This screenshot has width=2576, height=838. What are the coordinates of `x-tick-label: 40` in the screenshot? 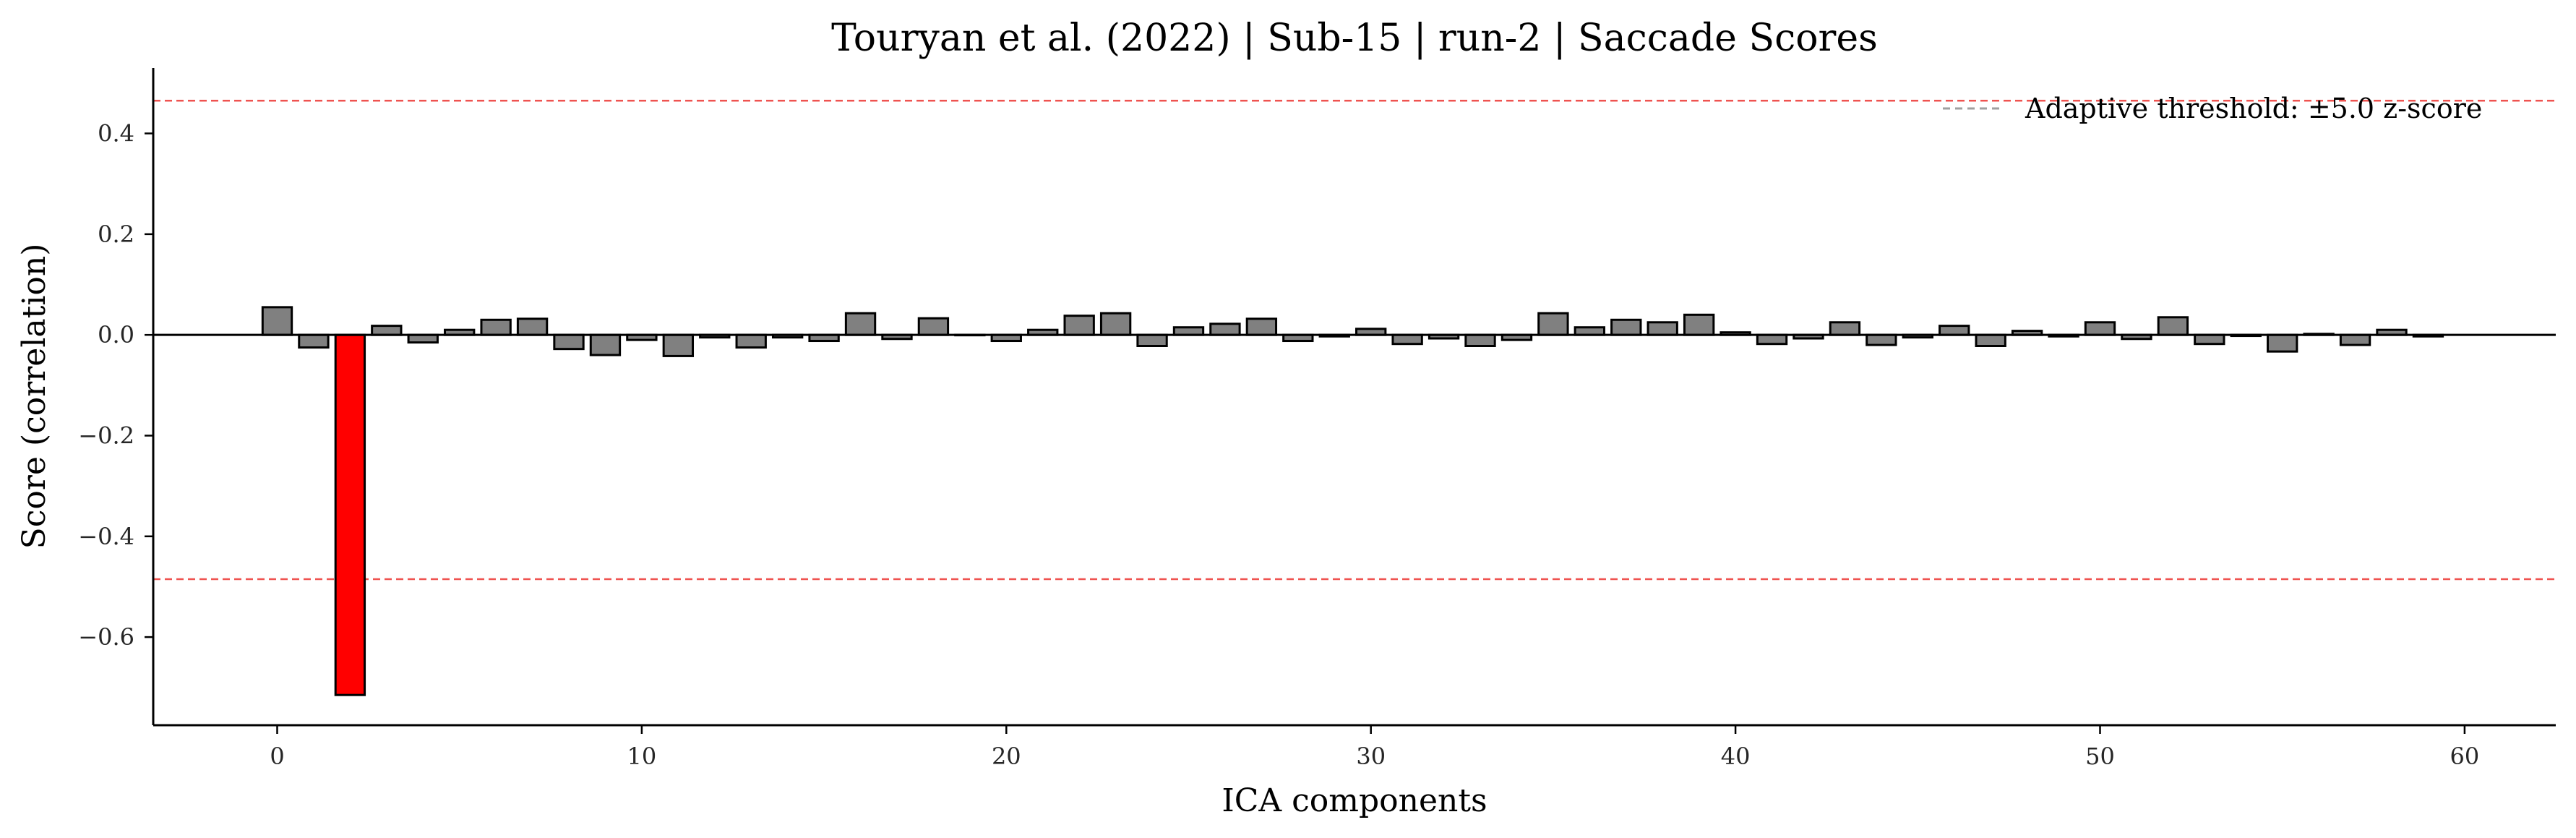 It's located at (1736, 756).